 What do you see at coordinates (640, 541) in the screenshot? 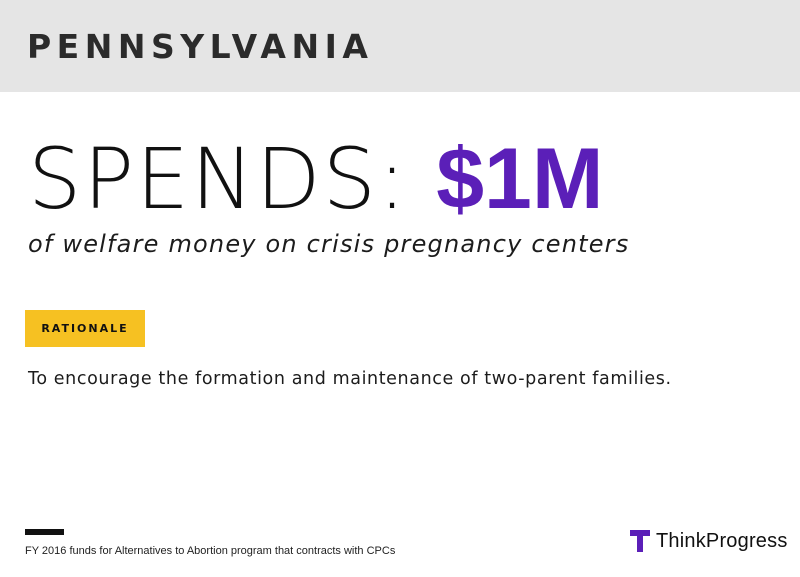
I see `thinkprogress-logo-icon` at bounding box center [640, 541].